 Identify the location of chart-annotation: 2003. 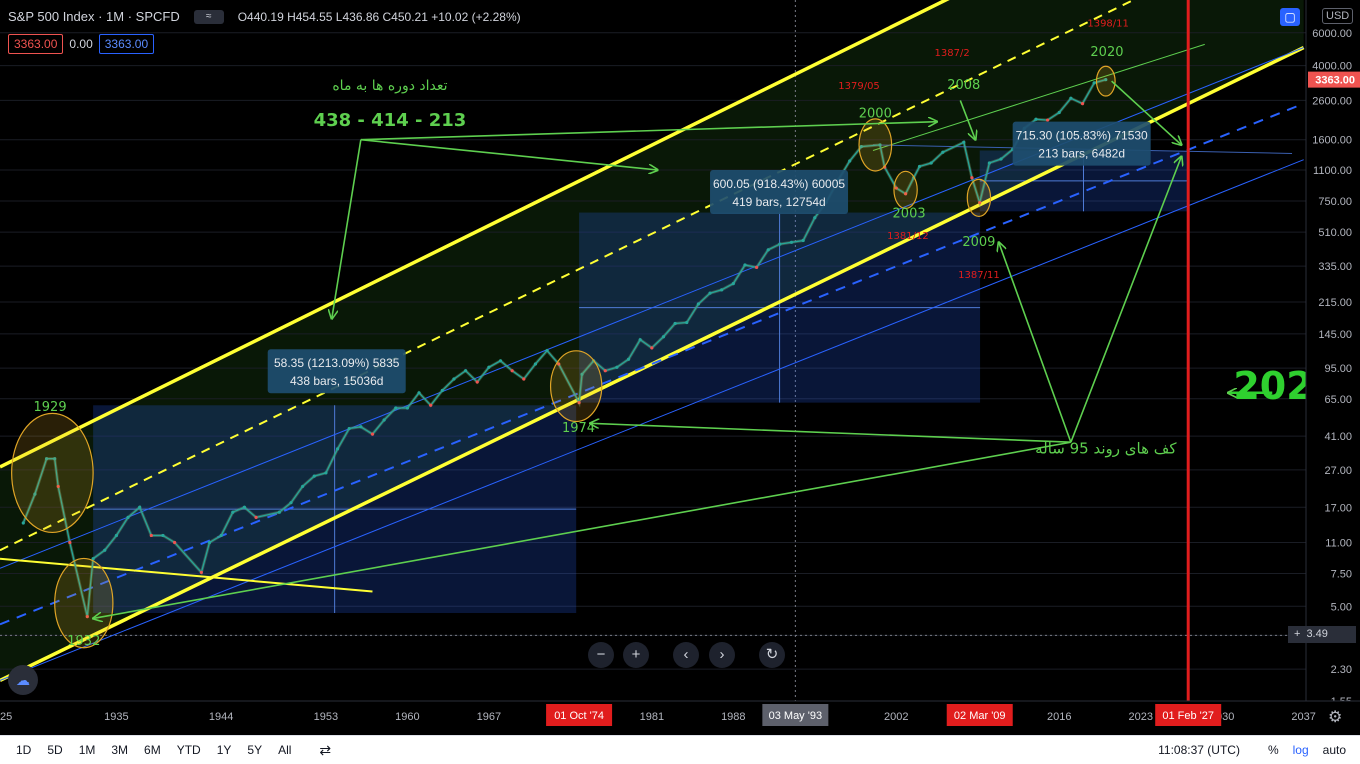
(909, 214).